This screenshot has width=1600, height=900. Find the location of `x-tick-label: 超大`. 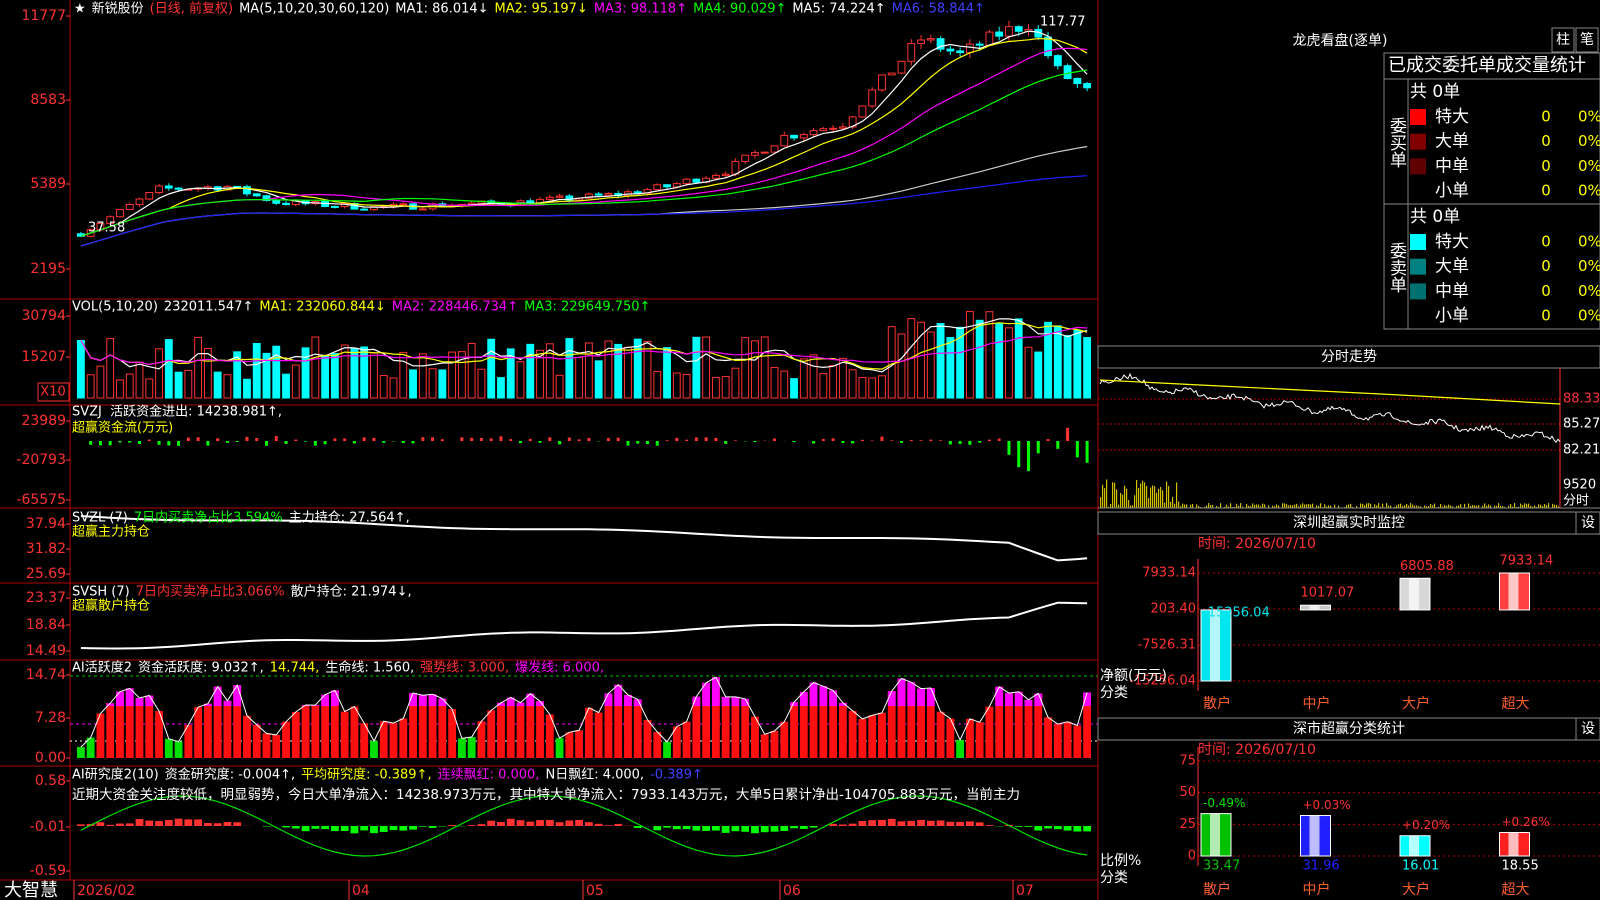

x-tick-label: 超大 is located at coordinates (1516, 704).